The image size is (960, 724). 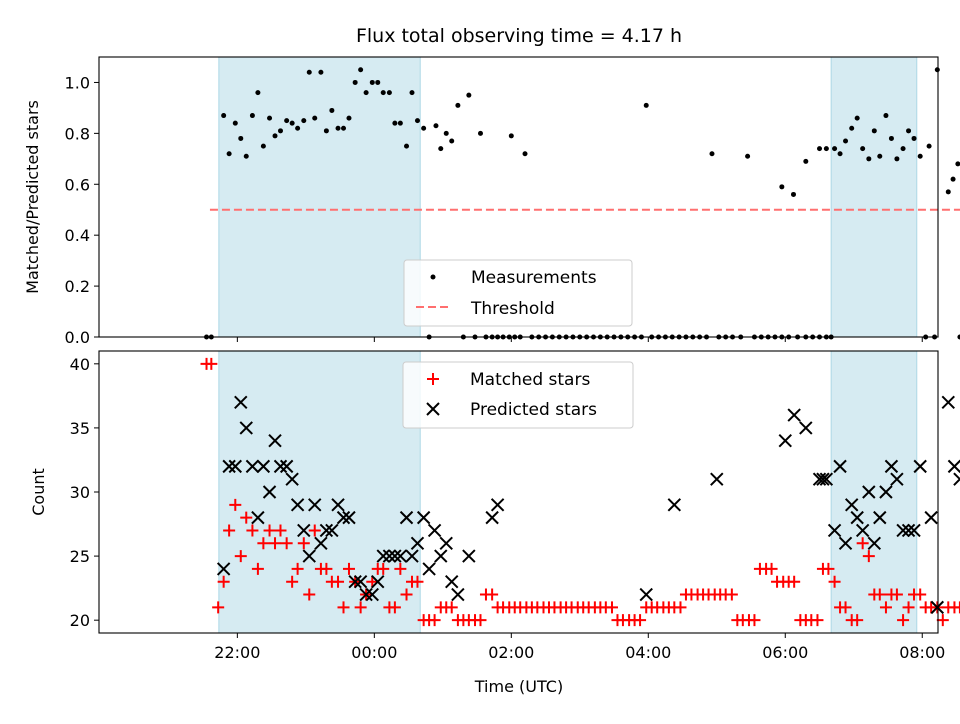 I want to click on bottom-y-tick-label: 35, so click(x=80, y=428).